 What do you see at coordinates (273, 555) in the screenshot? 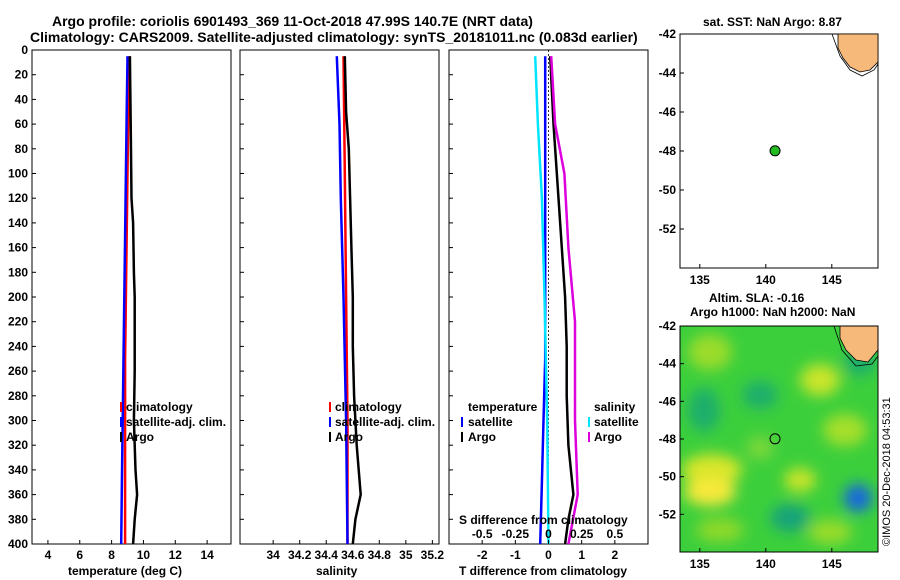
I see `x-tick-label: 34` at bounding box center [273, 555].